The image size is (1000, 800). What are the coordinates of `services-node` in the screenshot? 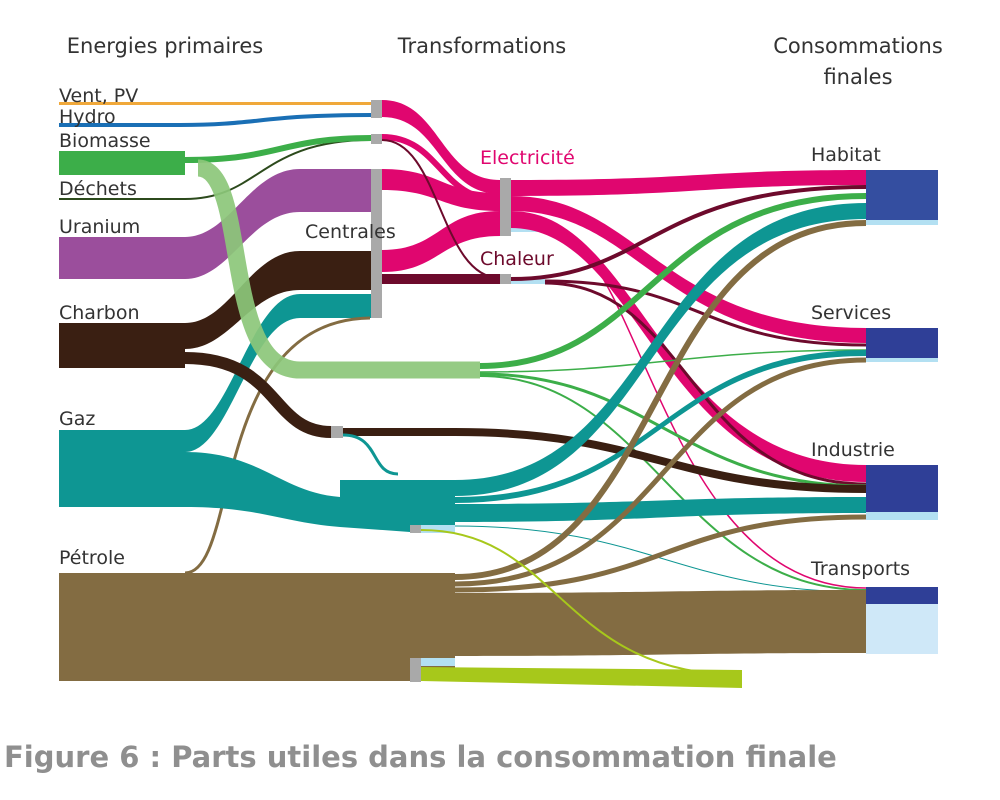 It's located at (902, 343).